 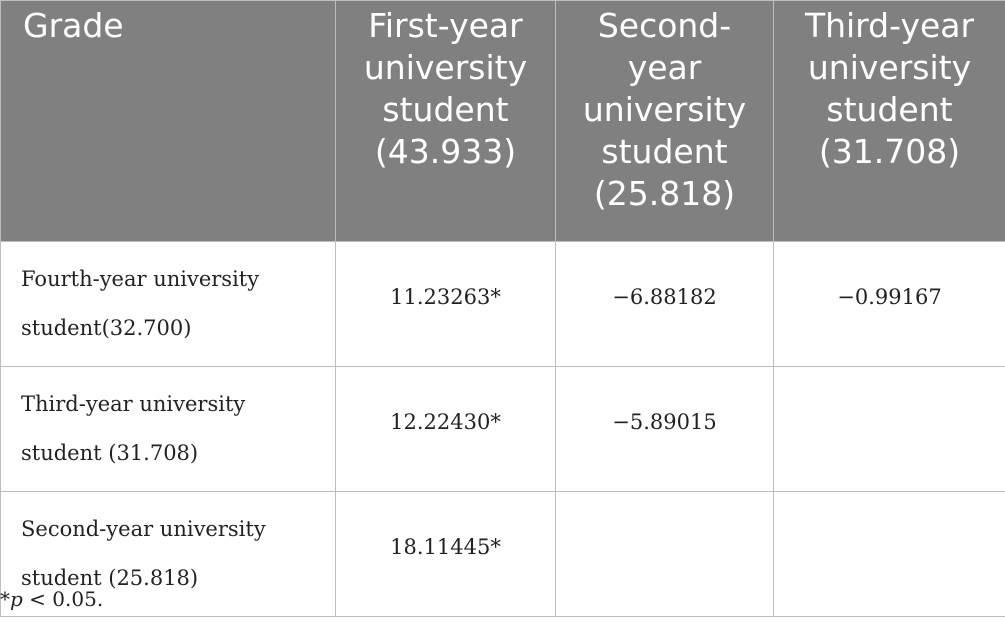 What do you see at coordinates (168, 121) in the screenshot?
I see `header-grade: Grade` at bounding box center [168, 121].